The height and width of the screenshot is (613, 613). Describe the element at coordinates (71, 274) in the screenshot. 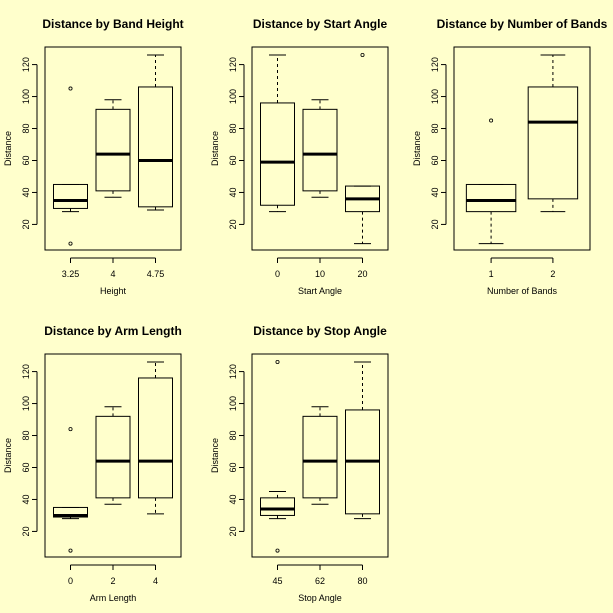

I see `x-tick-label: 3.25` at that location.